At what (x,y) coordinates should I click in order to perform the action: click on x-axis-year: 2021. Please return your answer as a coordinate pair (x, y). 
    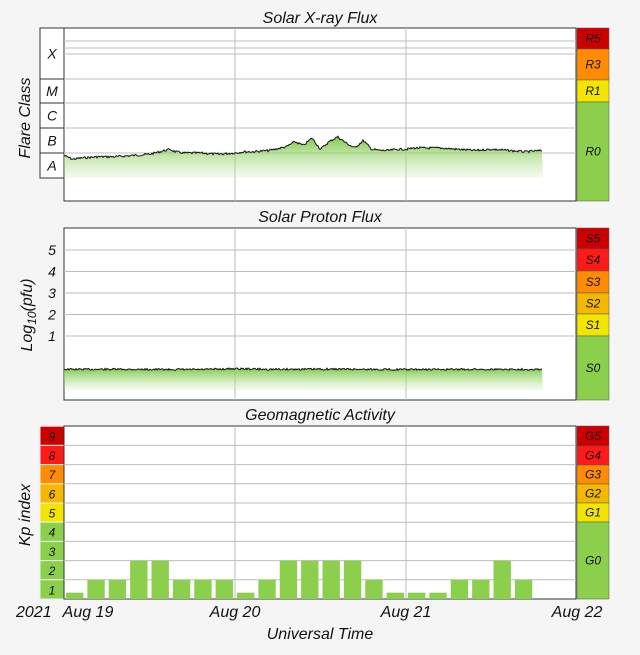
    Looking at the image, I should click on (33, 612).